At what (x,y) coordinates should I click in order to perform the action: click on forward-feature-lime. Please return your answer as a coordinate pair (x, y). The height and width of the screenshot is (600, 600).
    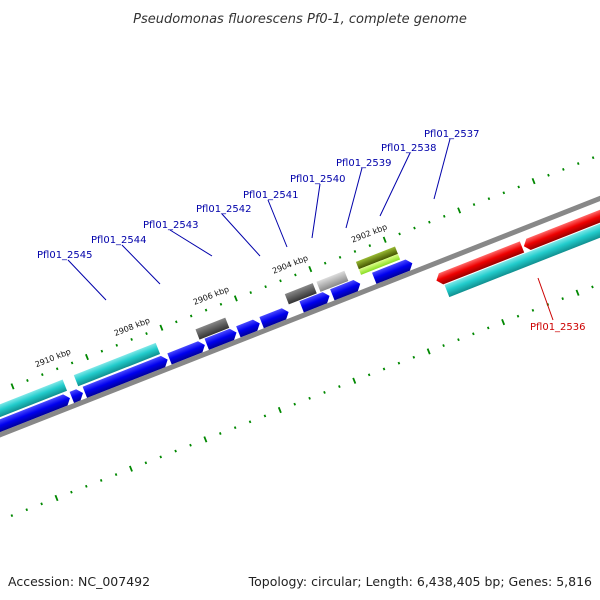
    Looking at the image, I should click on (379, 264).